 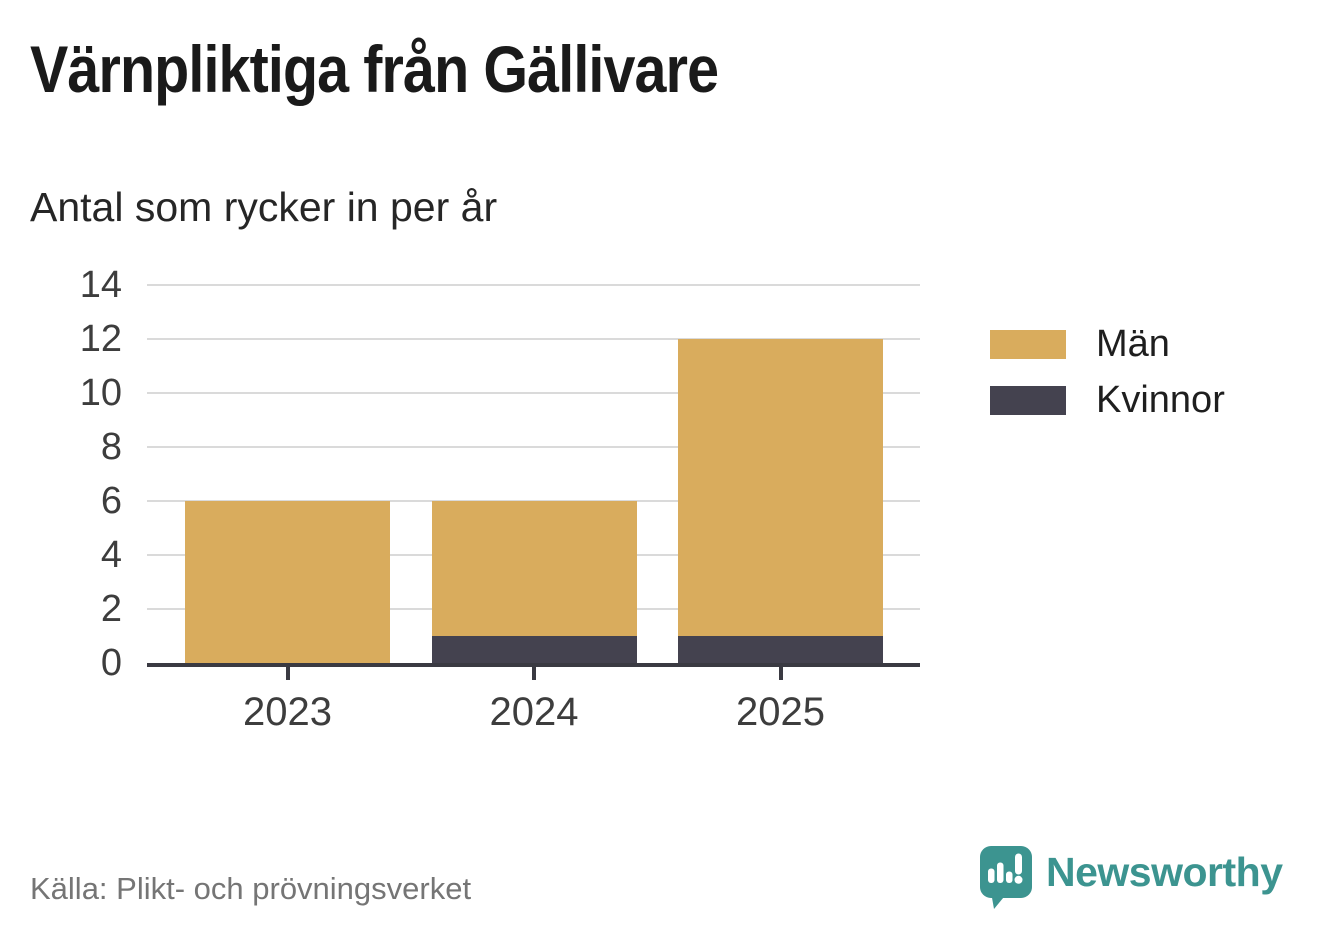 What do you see at coordinates (111, 609) in the screenshot?
I see `y-tick-label-2: 2` at bounding box center [111, 609].